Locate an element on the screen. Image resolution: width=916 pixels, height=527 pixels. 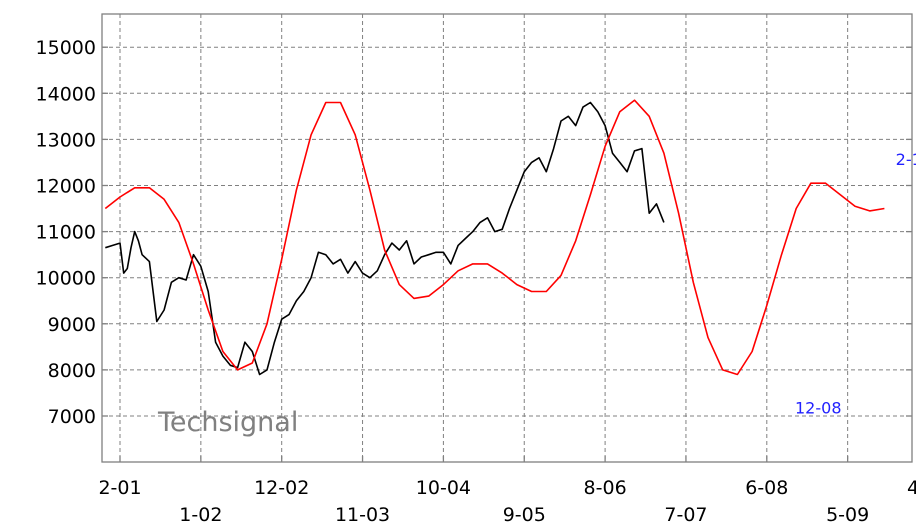
x-tick-label: 10-04 is located at coordinates (443, 488).